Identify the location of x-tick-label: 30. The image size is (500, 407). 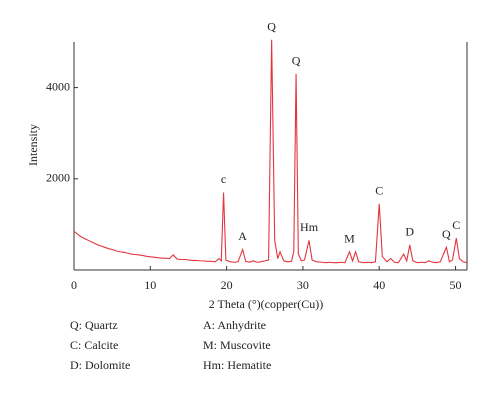
(303, 285).